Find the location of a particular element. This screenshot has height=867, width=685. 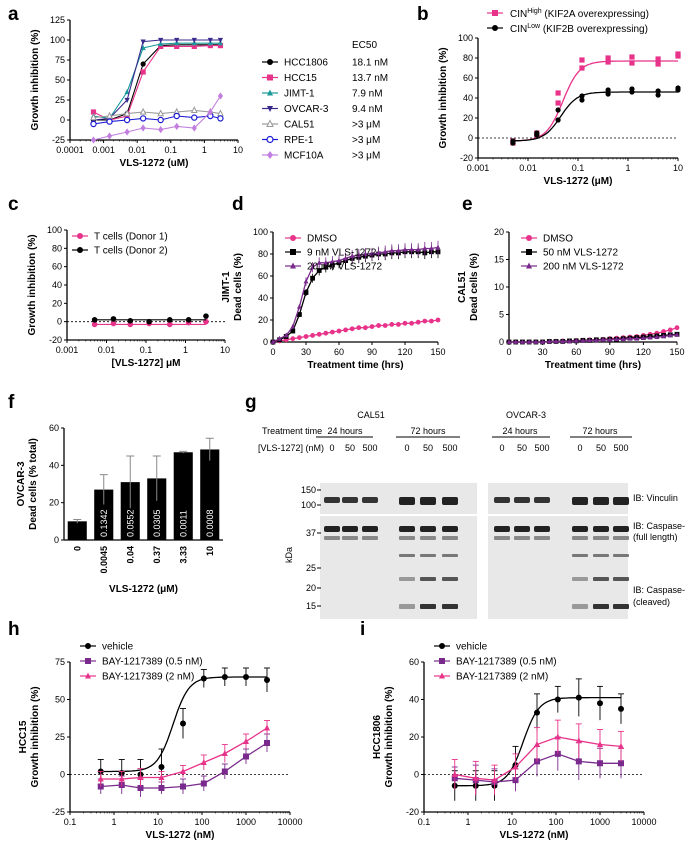

x-tick-label-i: 10 is located at coordinates (512, 822).